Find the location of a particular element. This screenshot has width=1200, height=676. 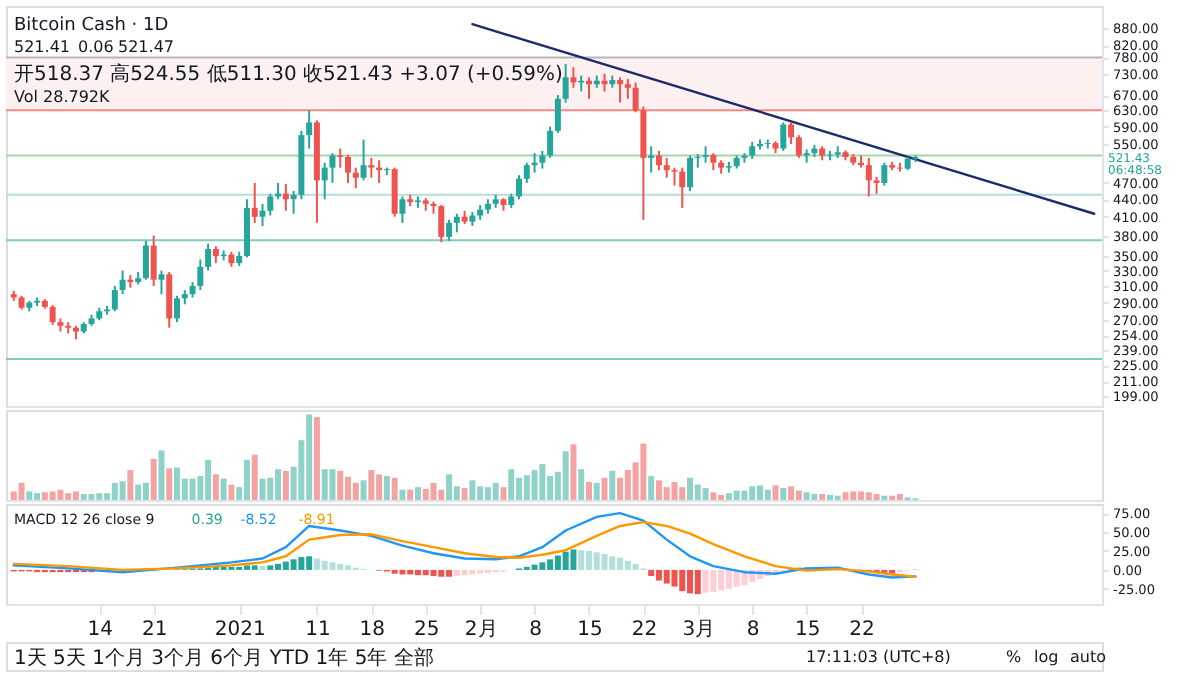

annotation: 521.41 is located at coordinates (42, 47).